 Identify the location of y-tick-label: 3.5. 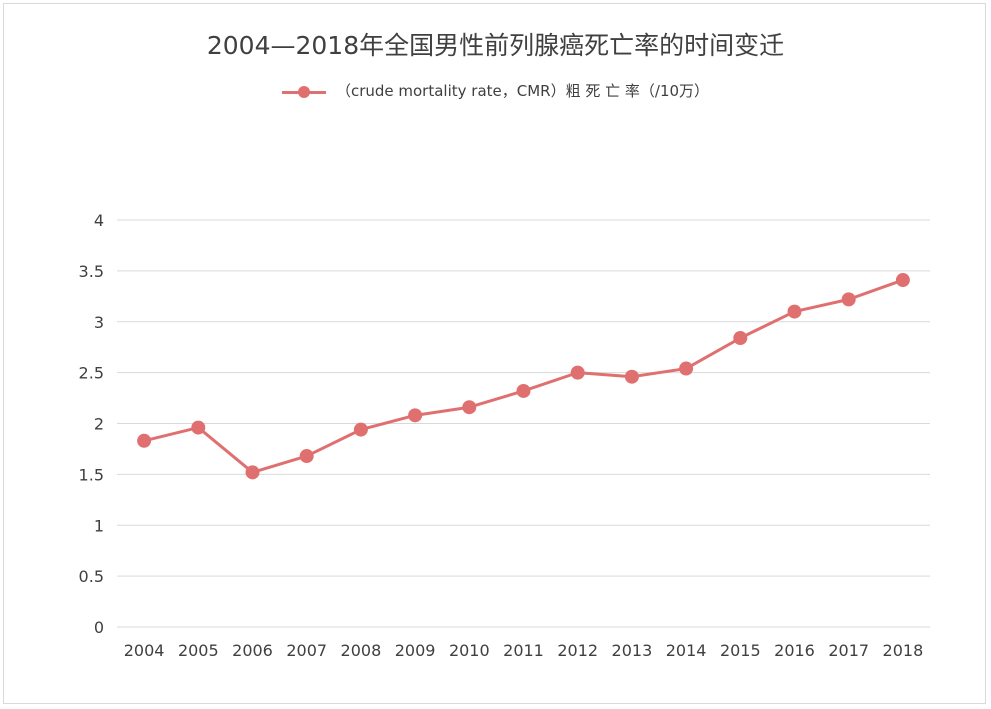
(91, 271).